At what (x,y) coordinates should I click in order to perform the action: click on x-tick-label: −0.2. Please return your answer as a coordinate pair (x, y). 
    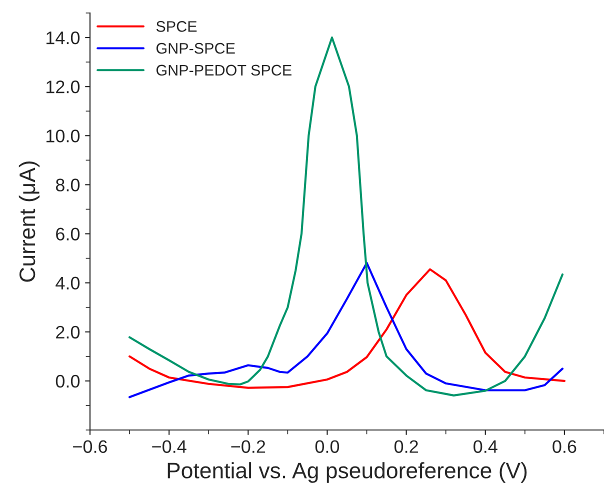
    Looking at the image, I should click on (248, 446).